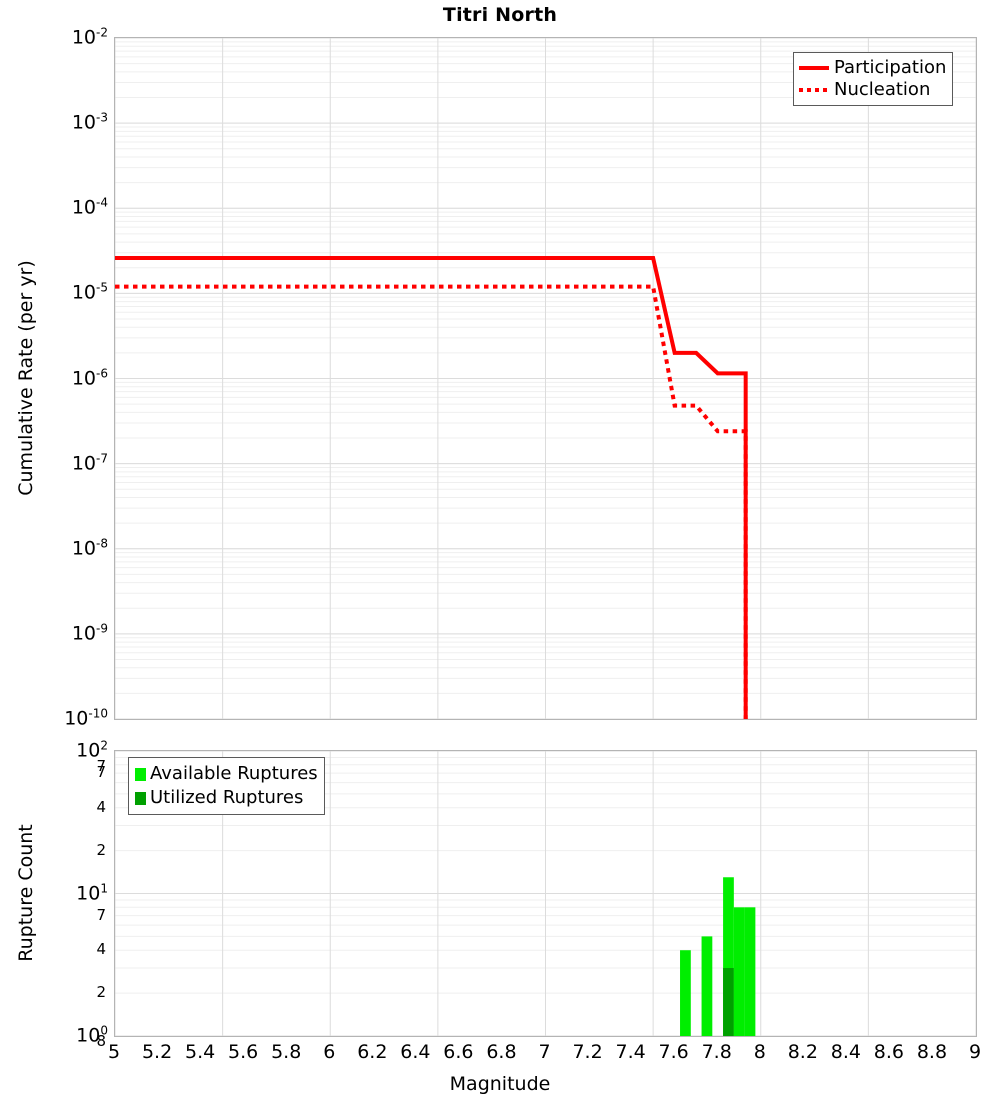 The image size is (1000, 1100). What do you see at coordinates (802, 1052) in the screenshot?
I see `x-tick: 8.2` at bounding box center [802, 1052].